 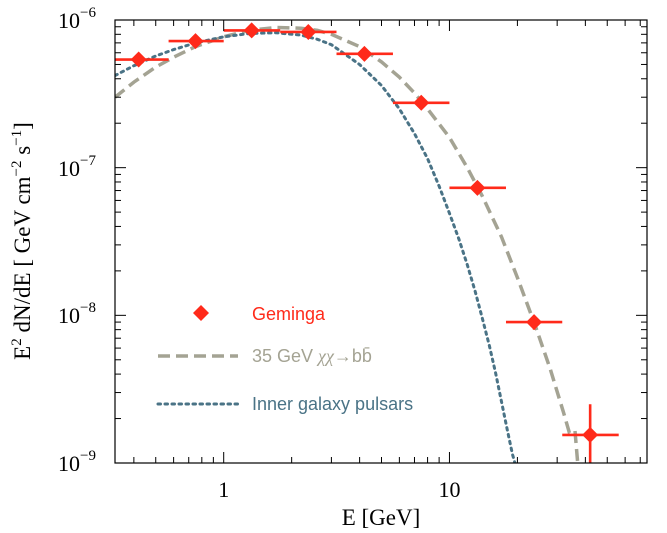 What do you see at coordinates (77, 240) in the screenshot?
I see `y-tick-labels: 10⁻⁹ 10⁻⁸ 10⁻⁷ 10⁻⁶` at bounding box center [77, 240].